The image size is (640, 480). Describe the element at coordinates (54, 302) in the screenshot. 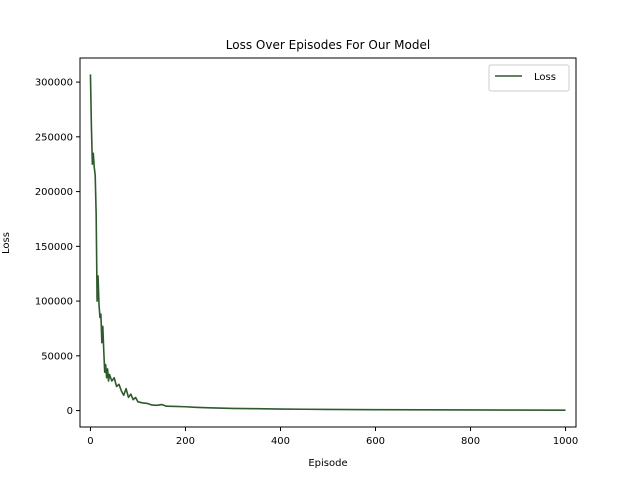

I see `y-tick-label: 100000` at that location.